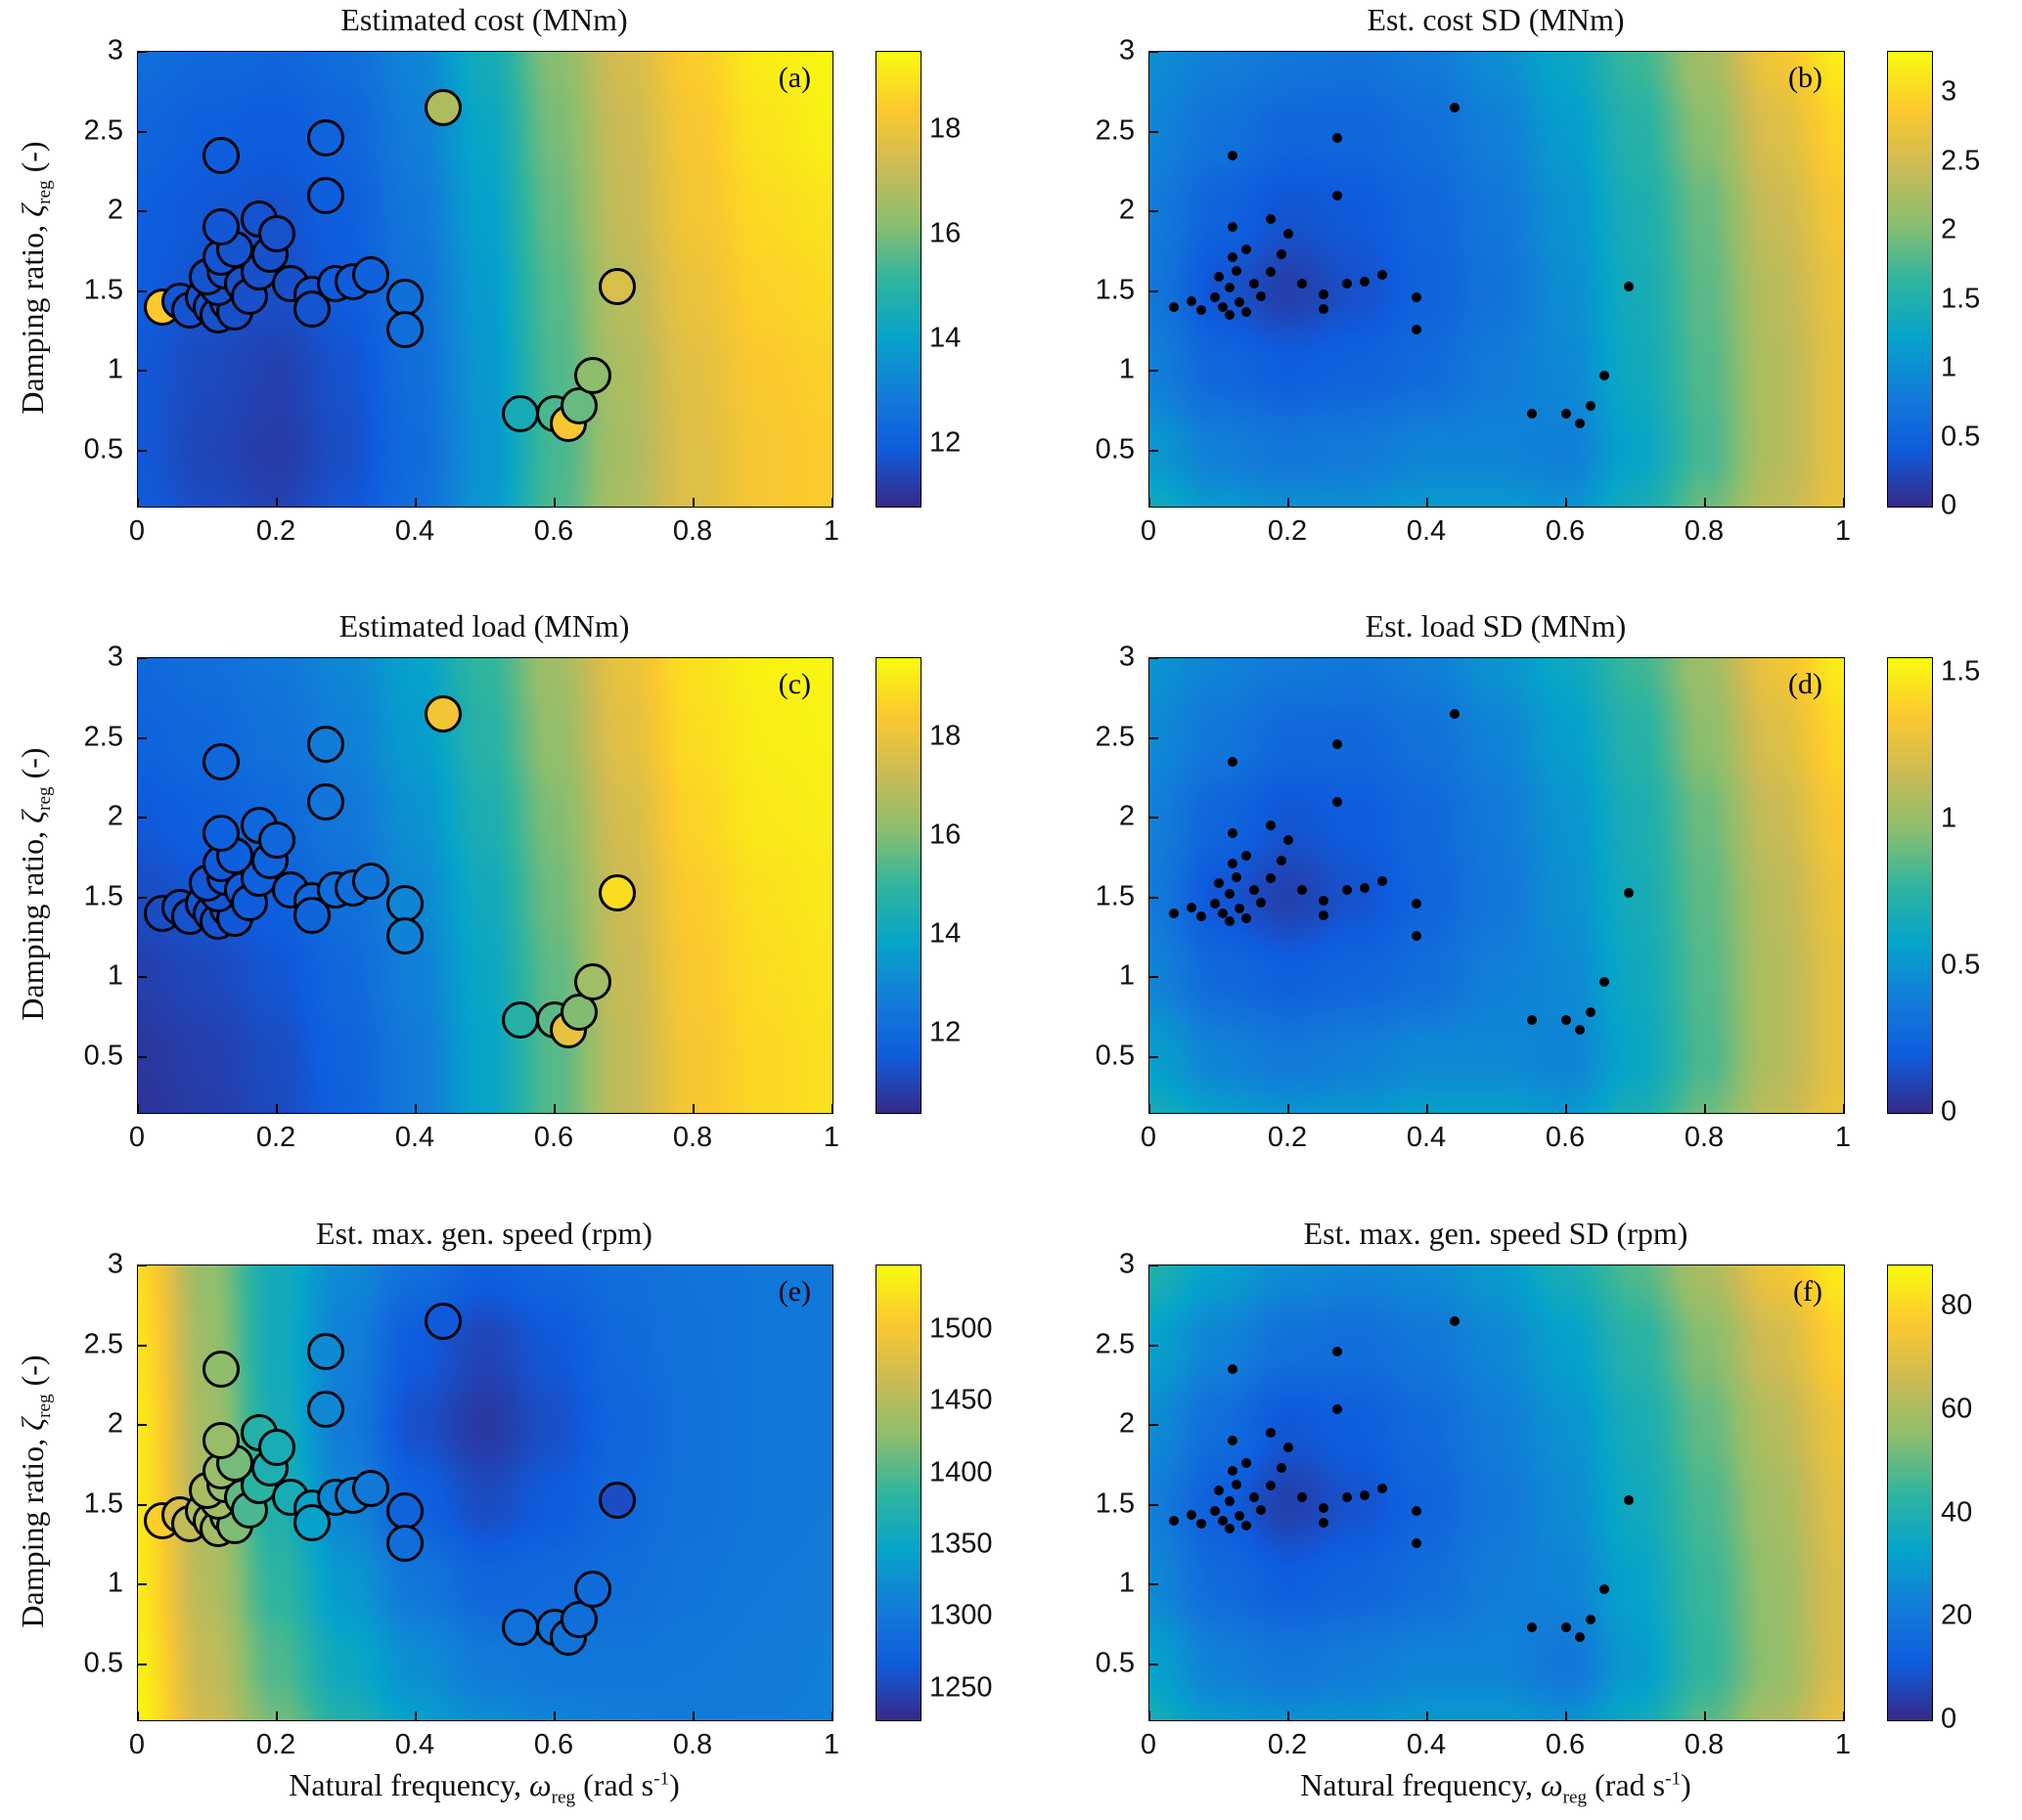  I want to click on colorbar-tick-label: 1.5, so click(1961, 671).